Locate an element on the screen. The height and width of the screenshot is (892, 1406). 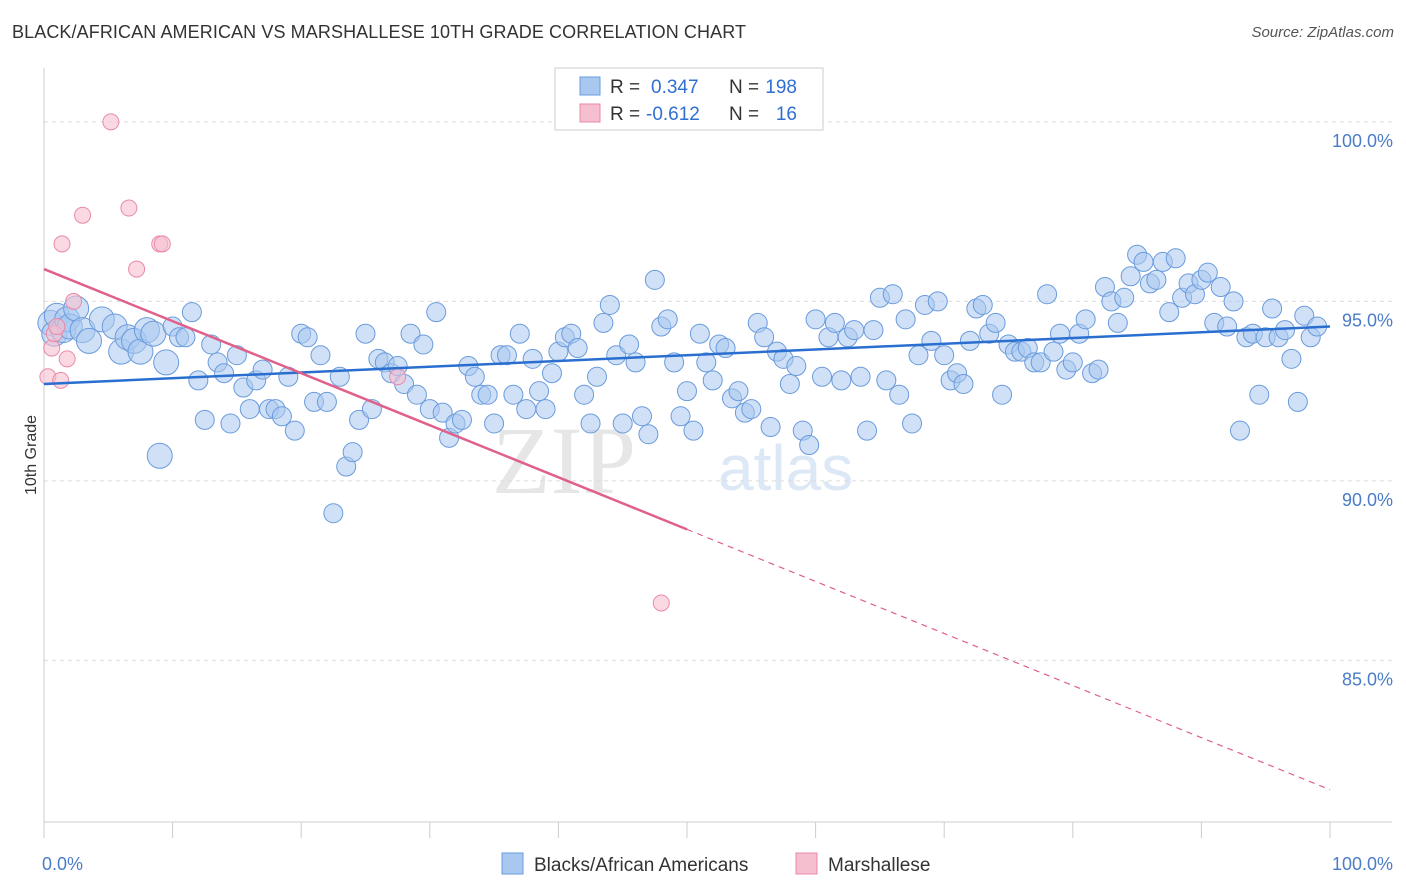
watermark-atlas: atlas is located at coordinates (785, 468).